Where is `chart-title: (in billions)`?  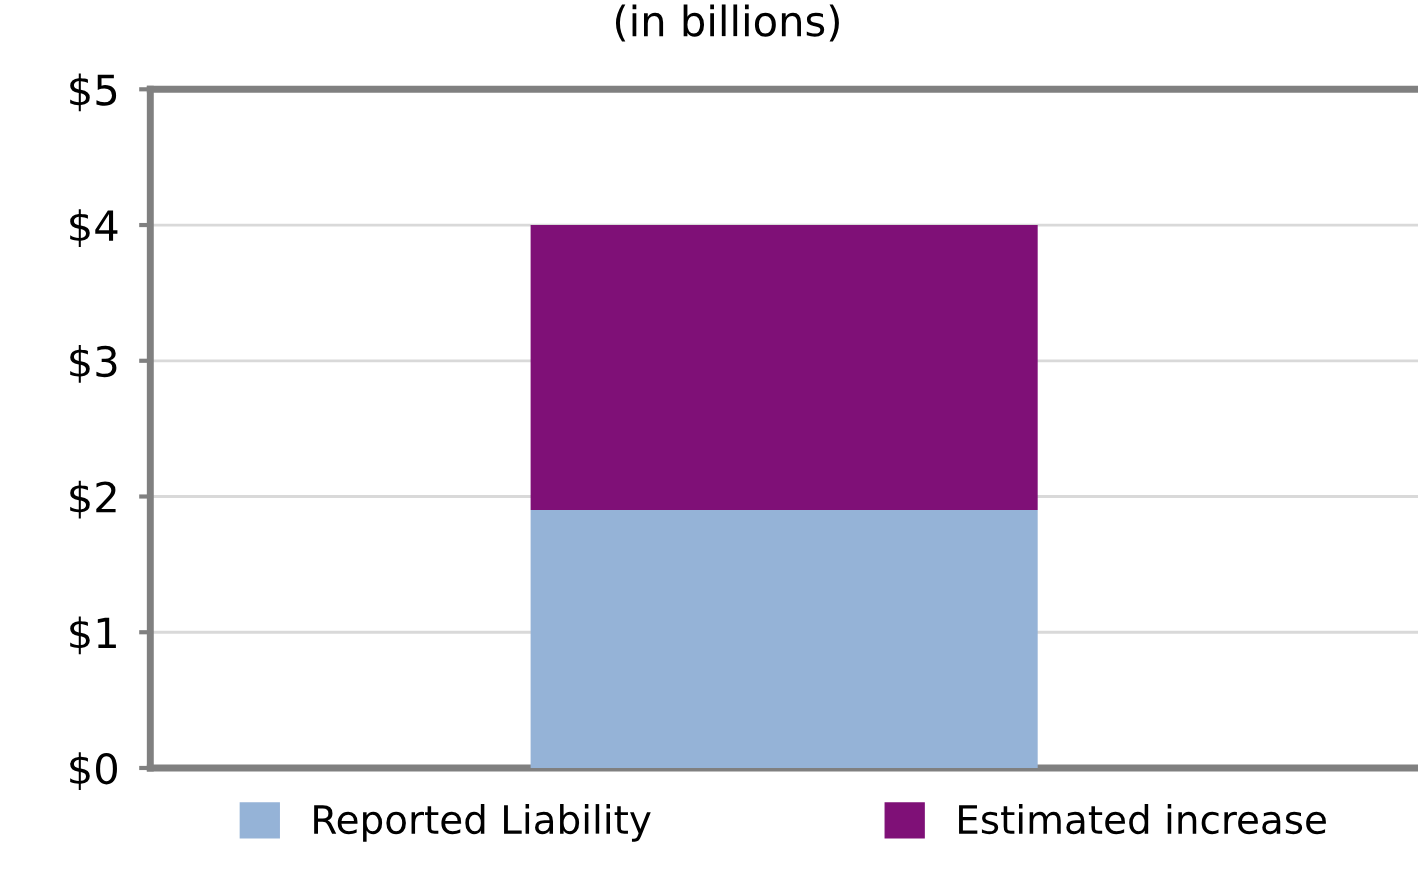
chart-title: (in billions) is located at coordinates (727, 23).